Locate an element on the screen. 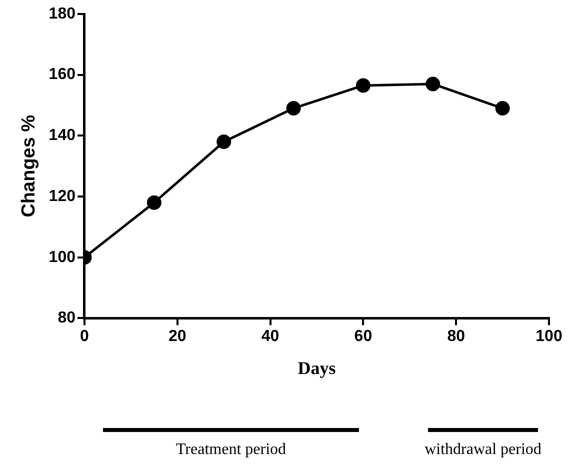  y-tick-label: 100 is located at coordinates (62, 257).